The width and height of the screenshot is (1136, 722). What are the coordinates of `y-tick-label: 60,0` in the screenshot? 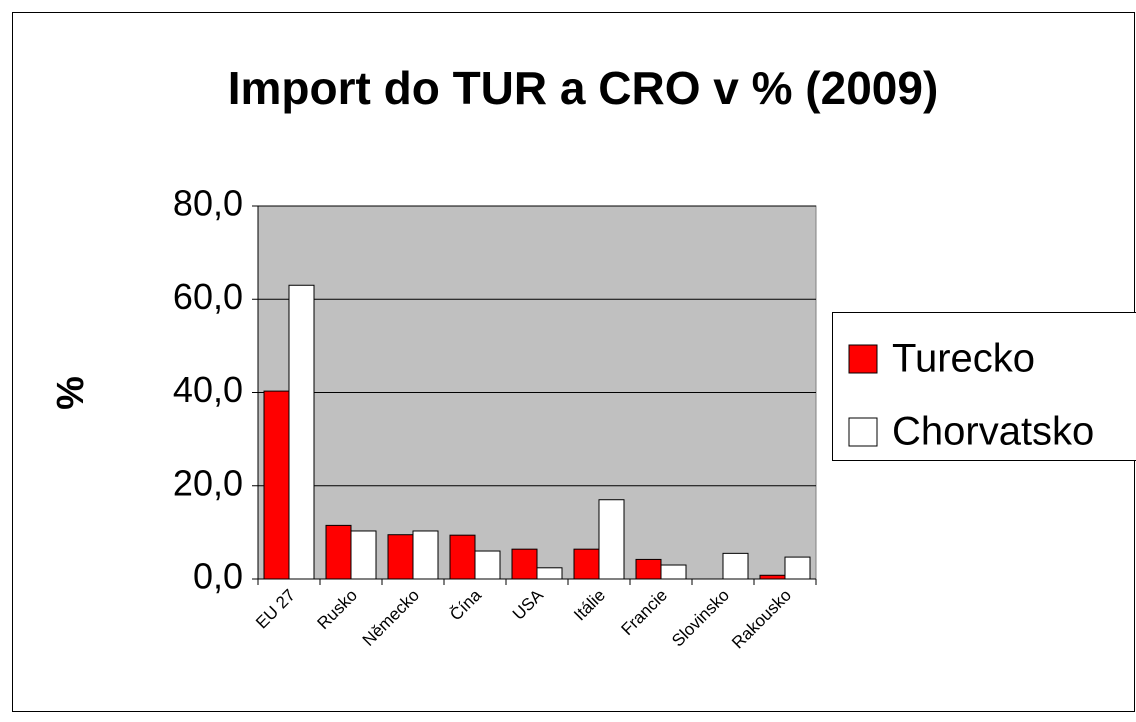 It's located at (208, 296).